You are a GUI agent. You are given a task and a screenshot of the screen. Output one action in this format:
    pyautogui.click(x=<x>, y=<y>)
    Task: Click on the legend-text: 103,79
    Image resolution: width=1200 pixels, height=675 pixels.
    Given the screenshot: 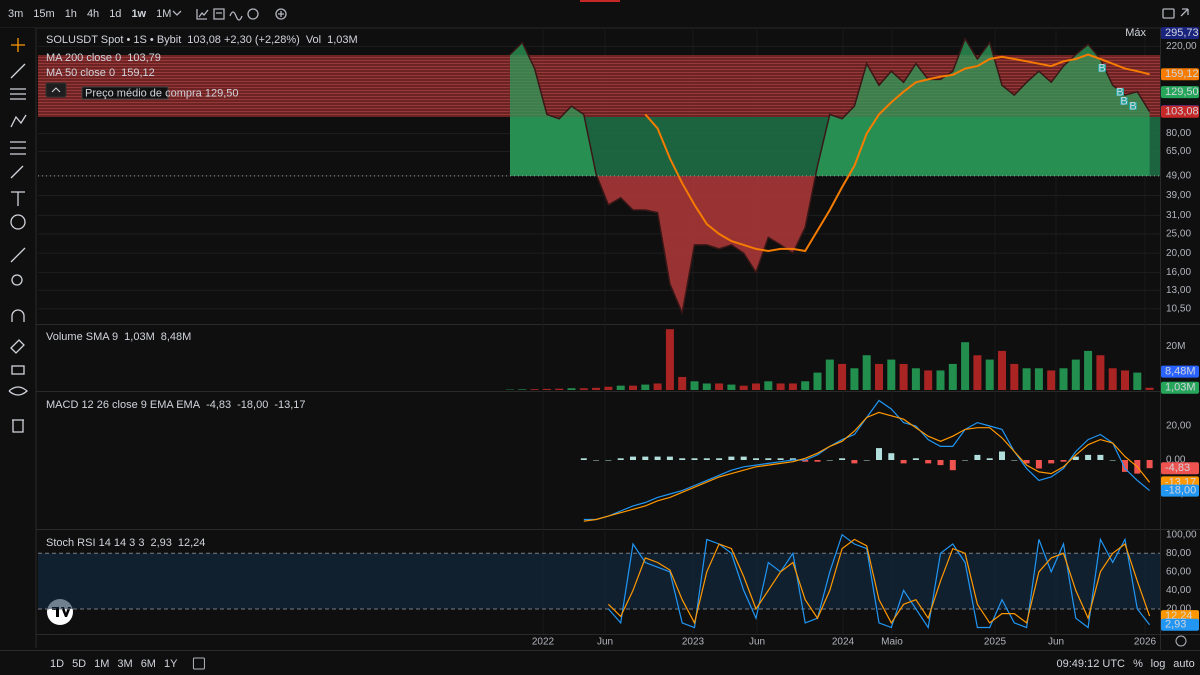 What is the action you would take?
    pyautogui.click(x=144, y=58)
    